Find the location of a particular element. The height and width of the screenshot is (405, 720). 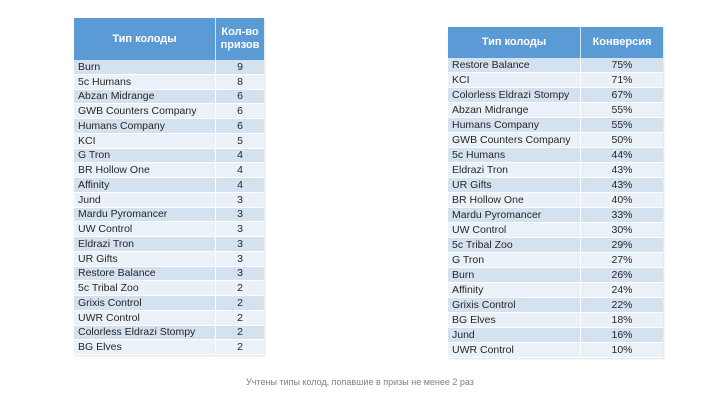

value-cell: 44% is located at coordinates (622, 155).